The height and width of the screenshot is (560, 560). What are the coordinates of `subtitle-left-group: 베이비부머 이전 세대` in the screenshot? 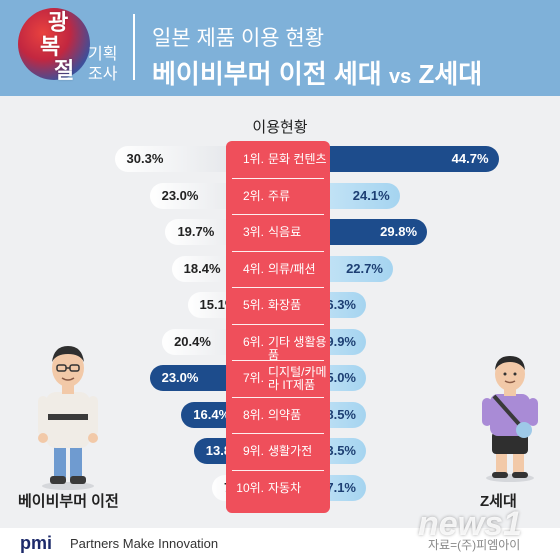 It's located at (267, 74).